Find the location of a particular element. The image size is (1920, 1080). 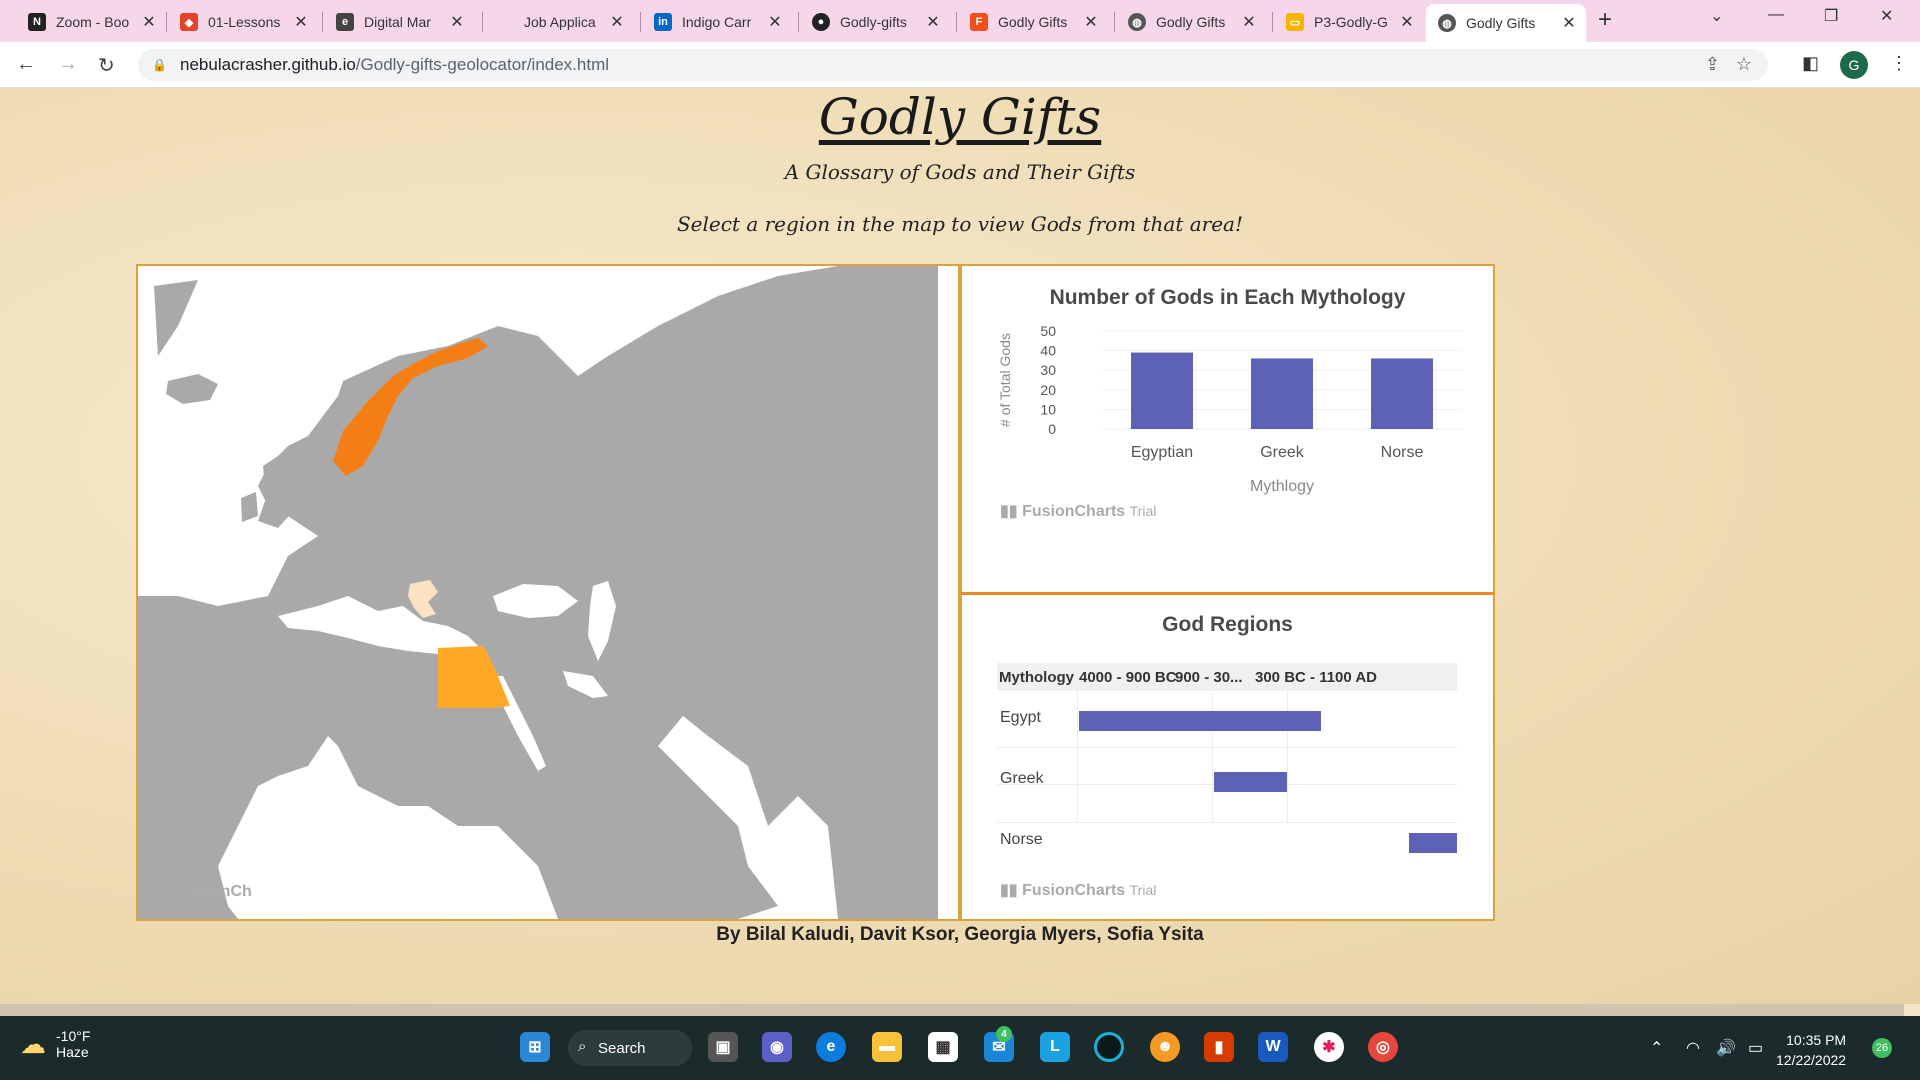

browser-tab: ● Godly-gifts ✕ is located at coordinates (875, 22).